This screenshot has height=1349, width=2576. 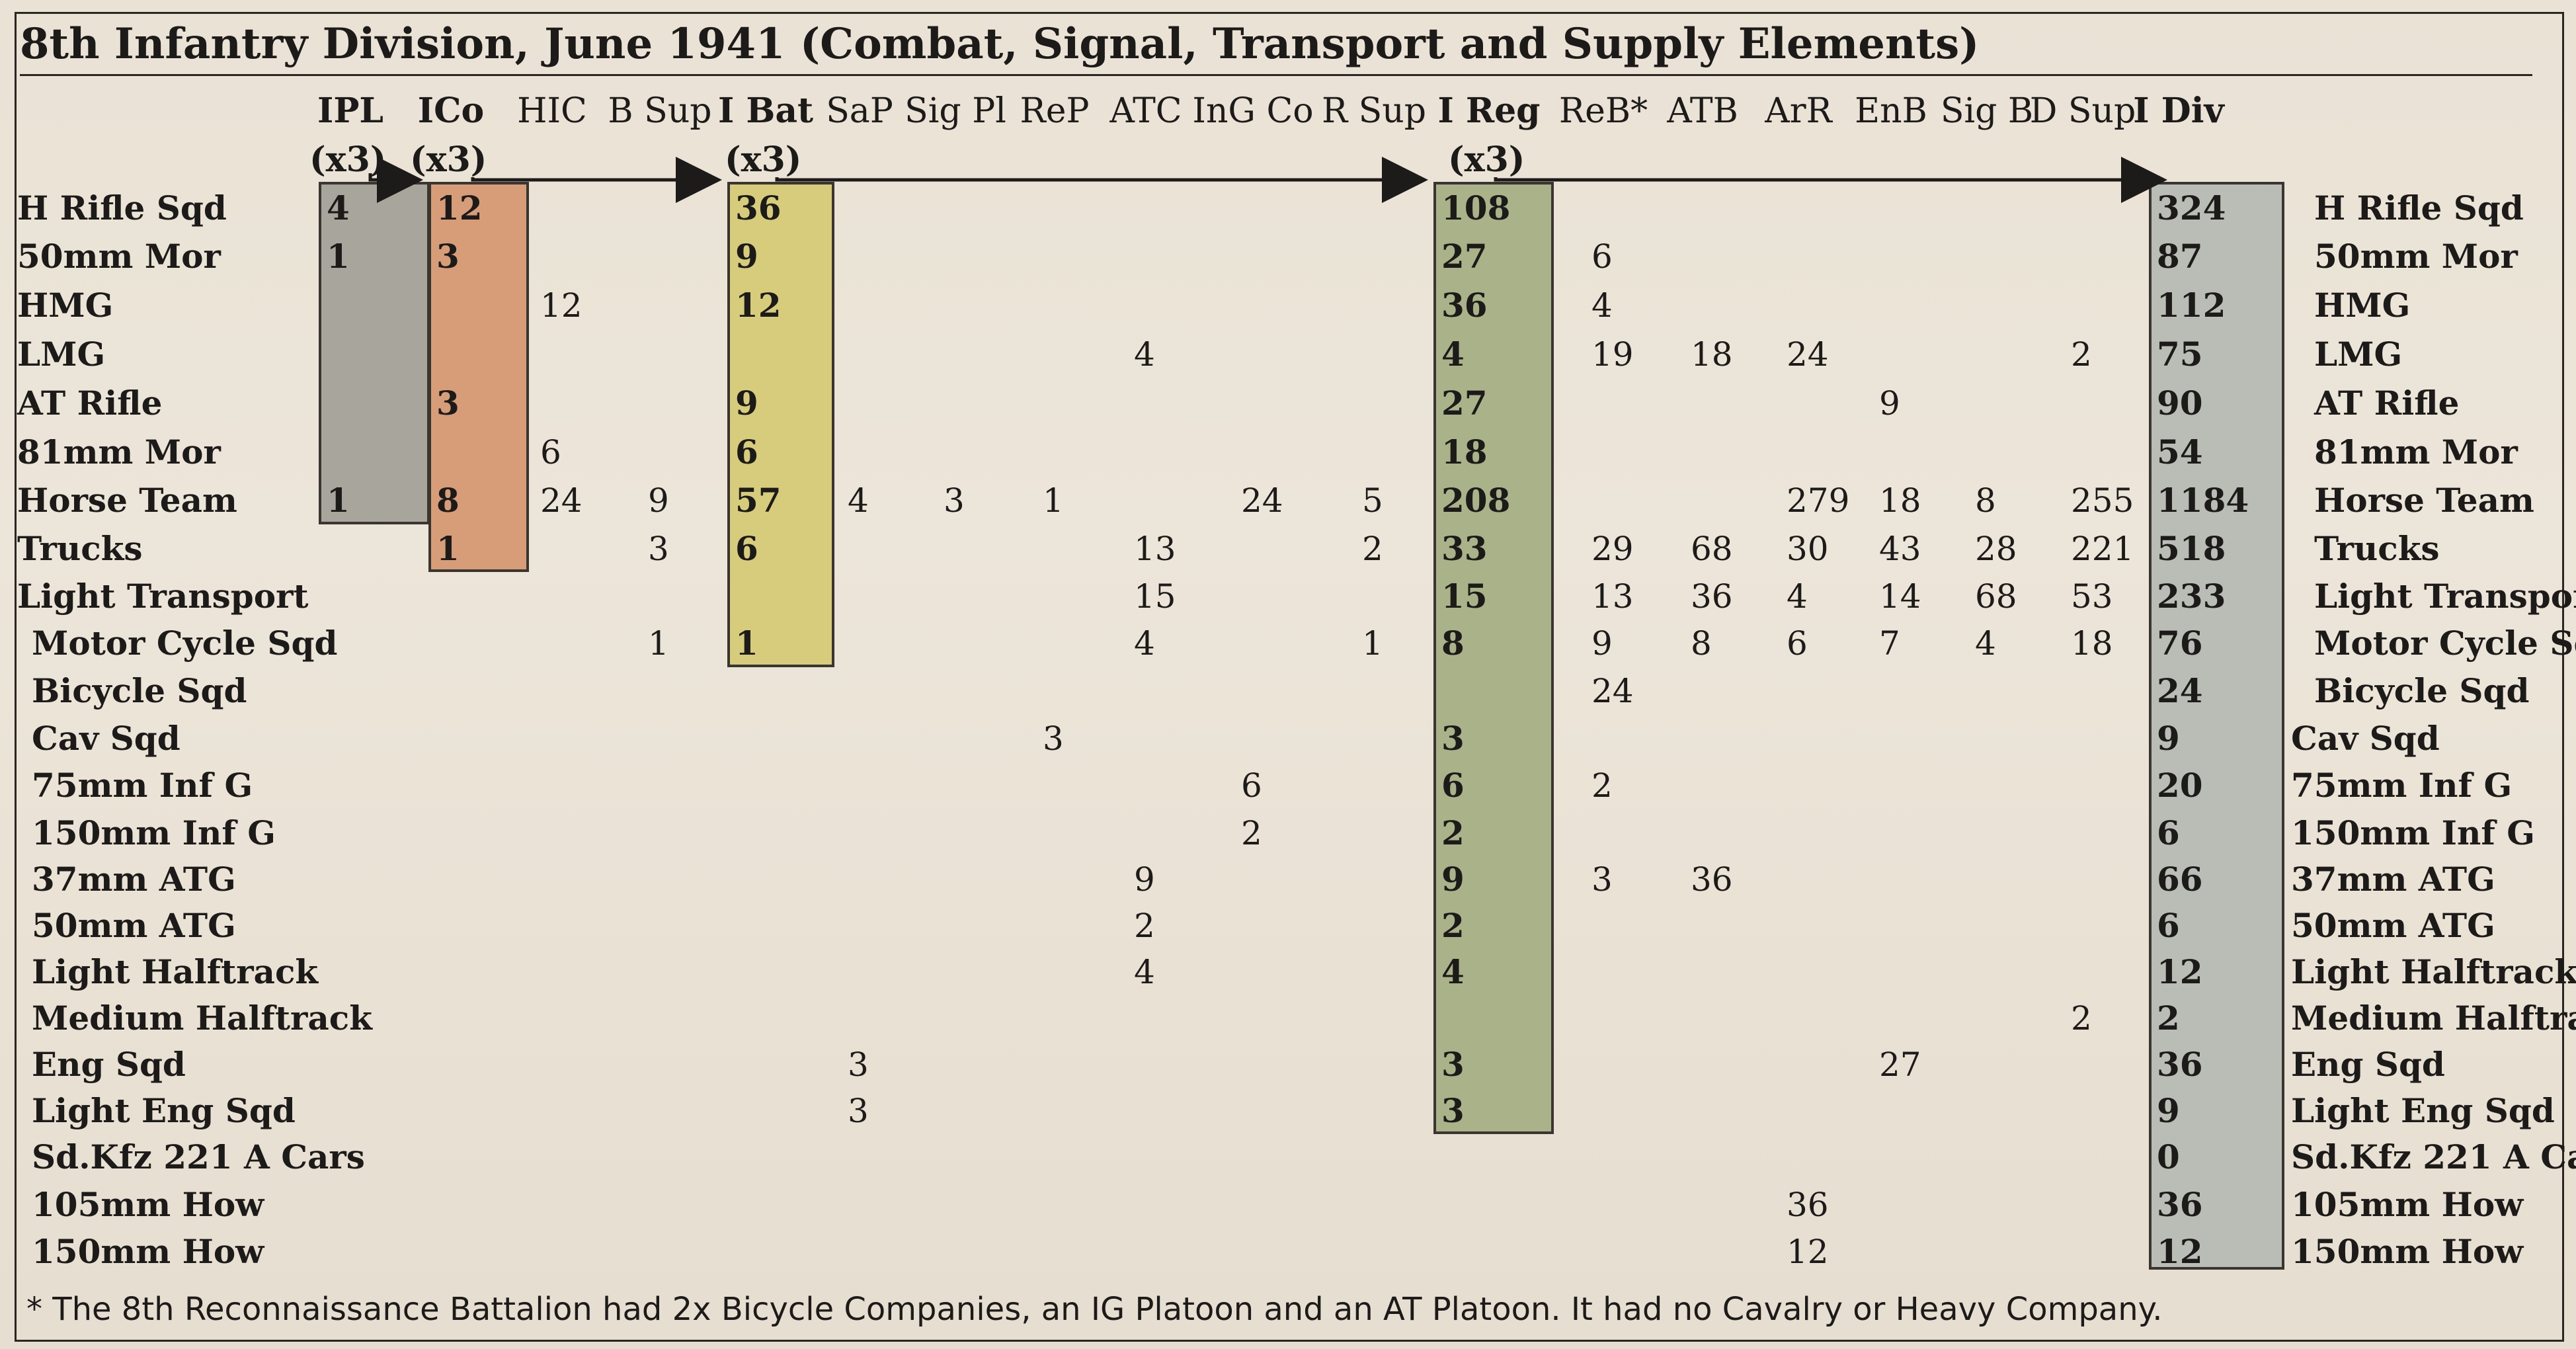 I want to click on row-label-right: Eng Sqd, so click(x=2368, y=1064).